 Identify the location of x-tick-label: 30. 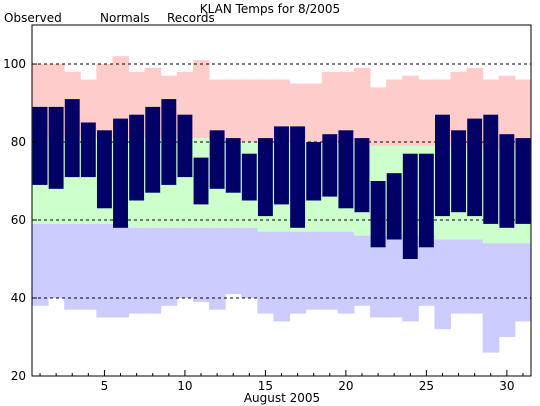
(506, 386).